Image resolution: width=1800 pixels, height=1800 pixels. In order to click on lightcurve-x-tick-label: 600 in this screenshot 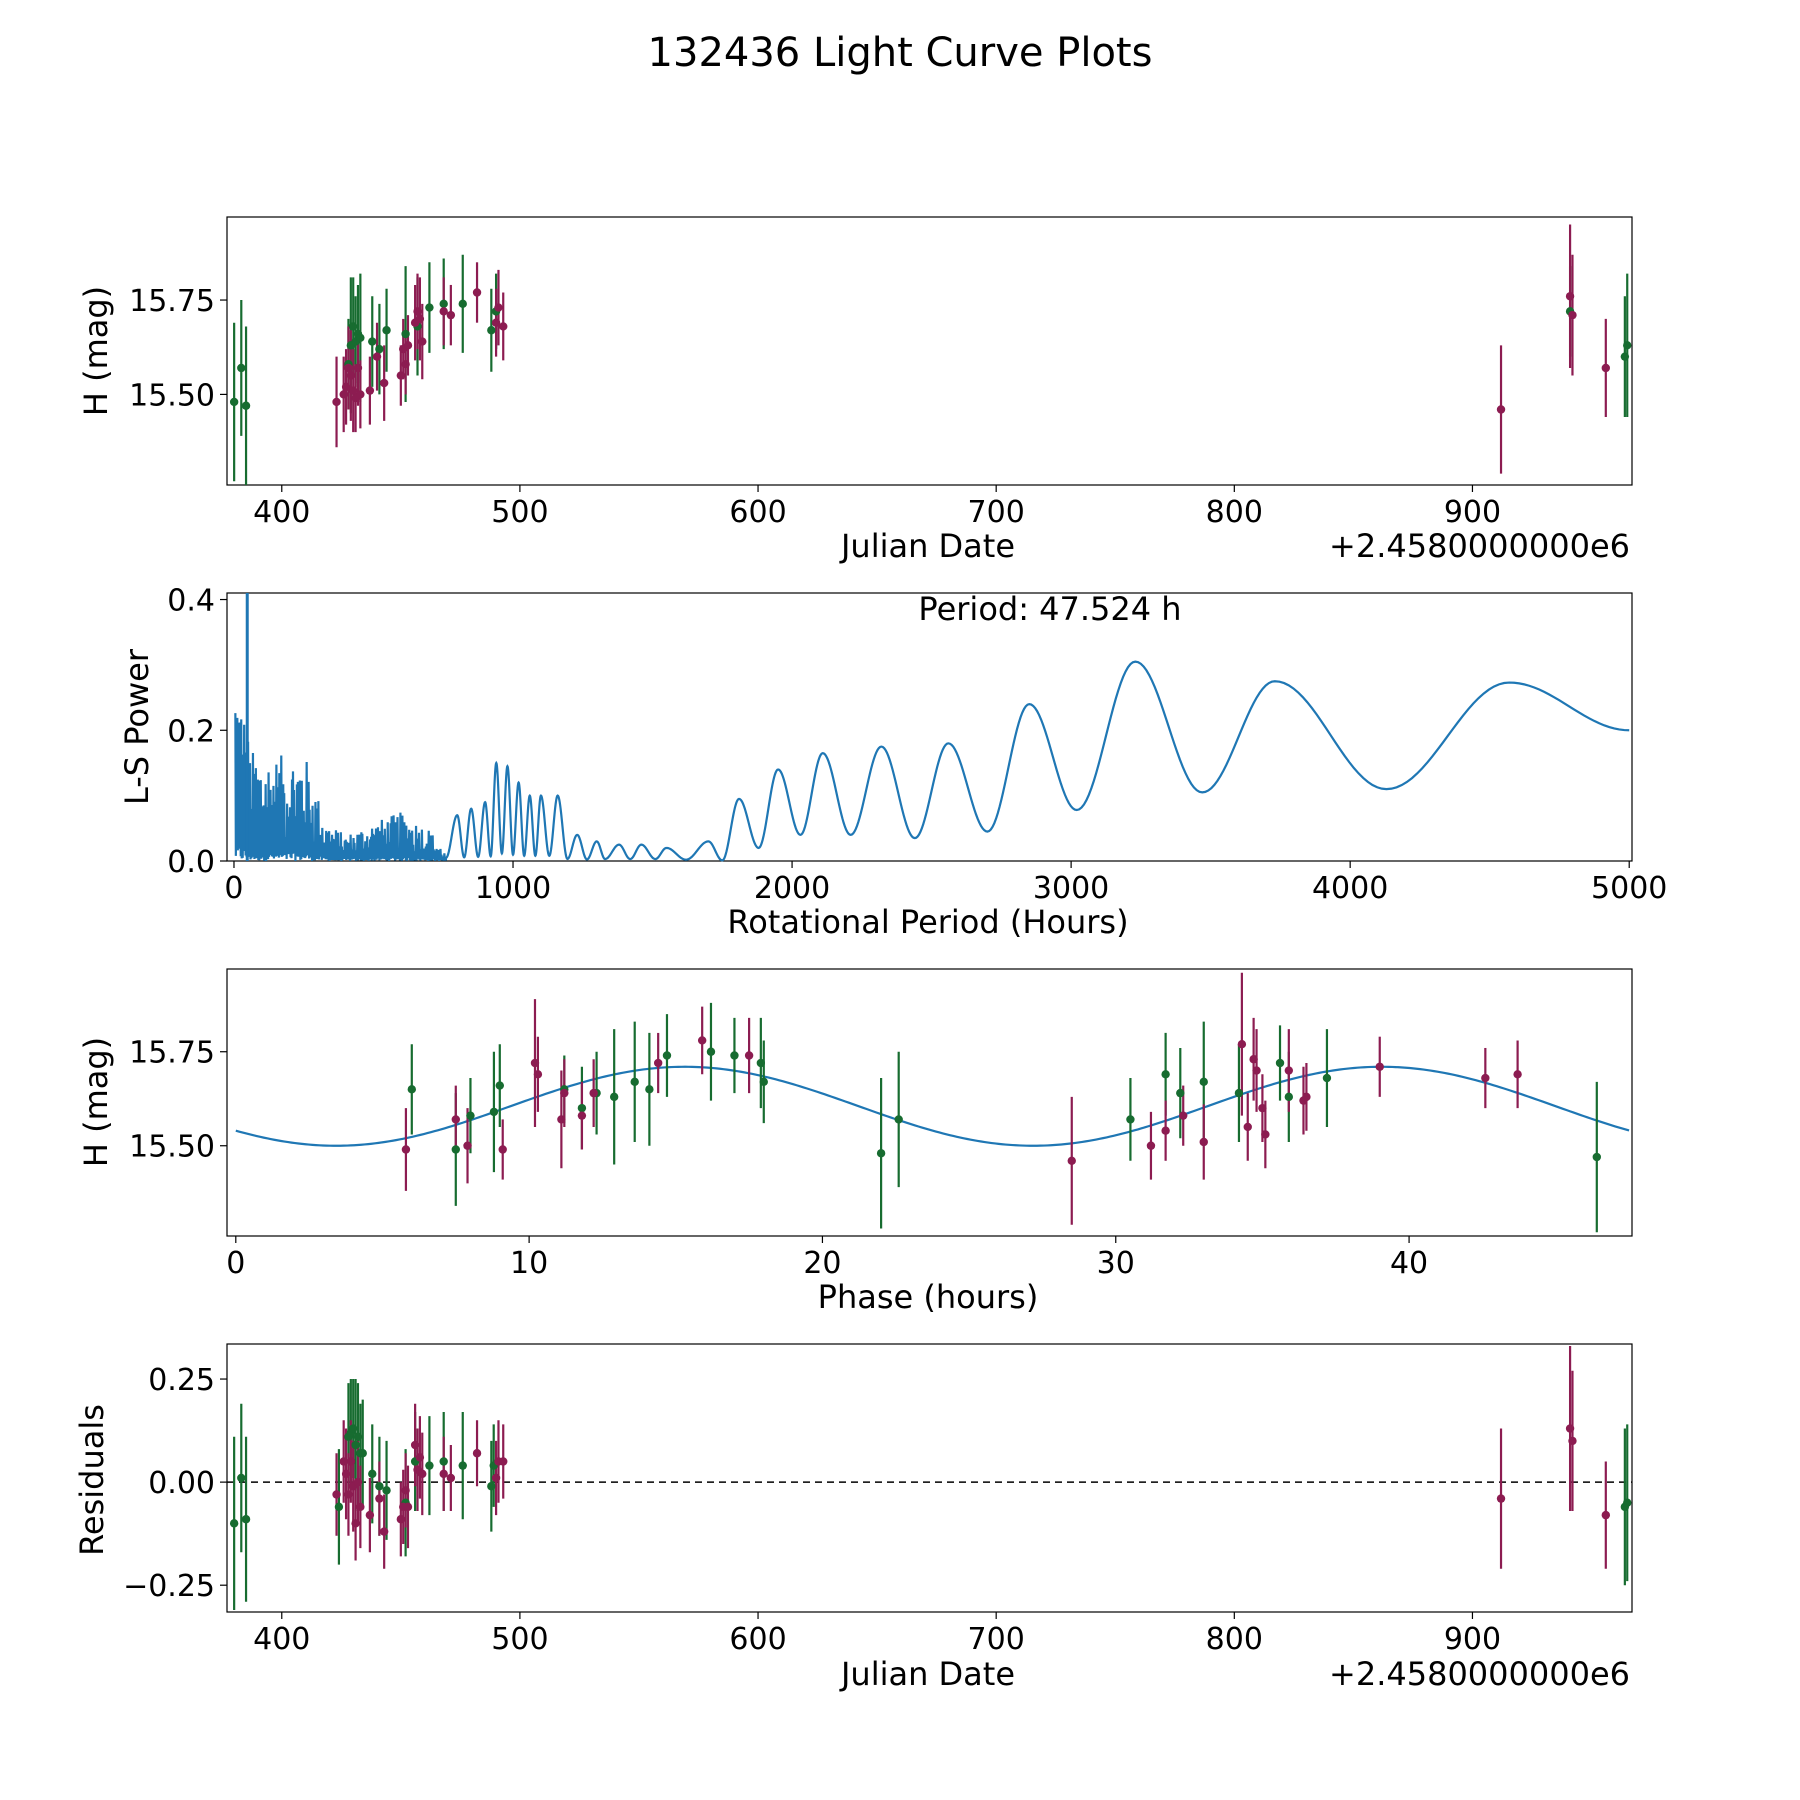, I will do `click(757, 512)`.